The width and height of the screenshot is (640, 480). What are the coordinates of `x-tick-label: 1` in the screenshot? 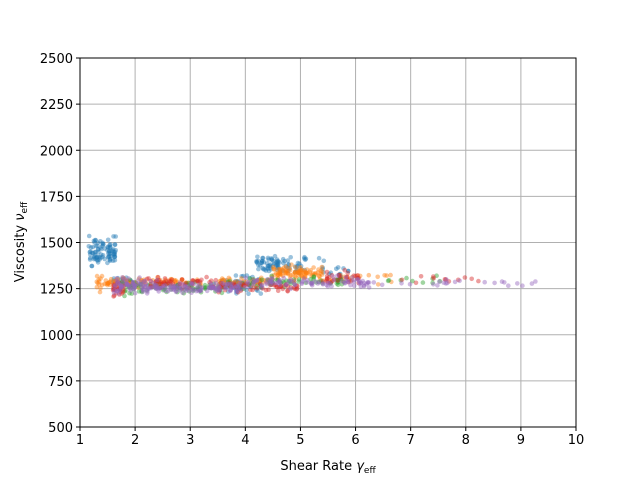 It's located at (80, 440).